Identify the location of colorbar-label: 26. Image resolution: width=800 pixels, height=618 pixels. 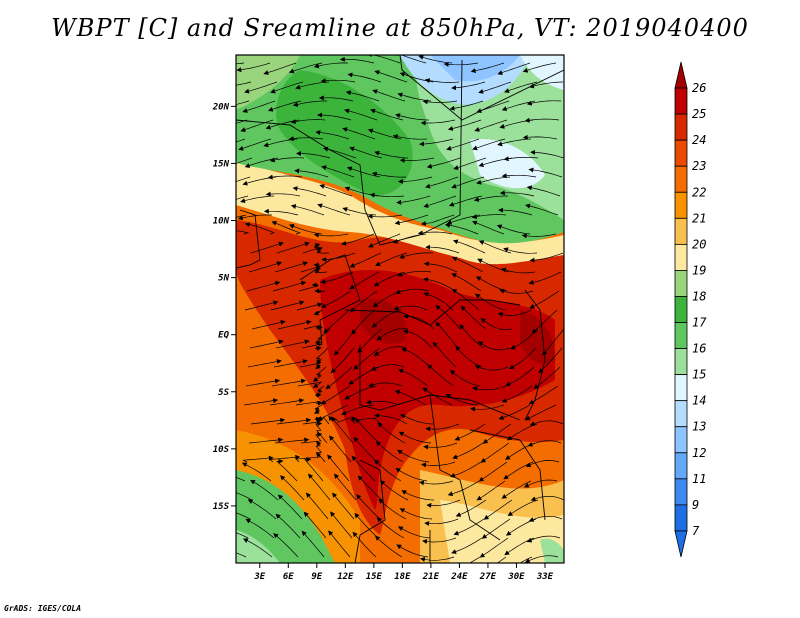
(699, 88).